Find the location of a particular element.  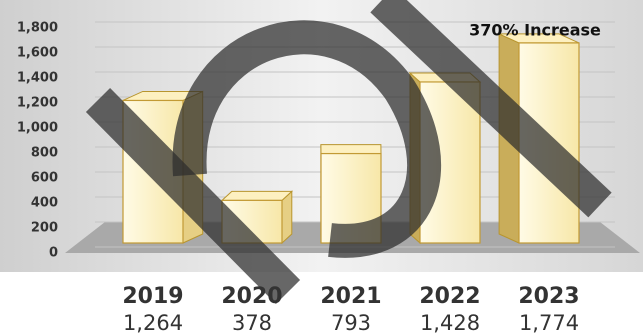

y-tick-label: 1,800 is located at coordinates (37, 28).